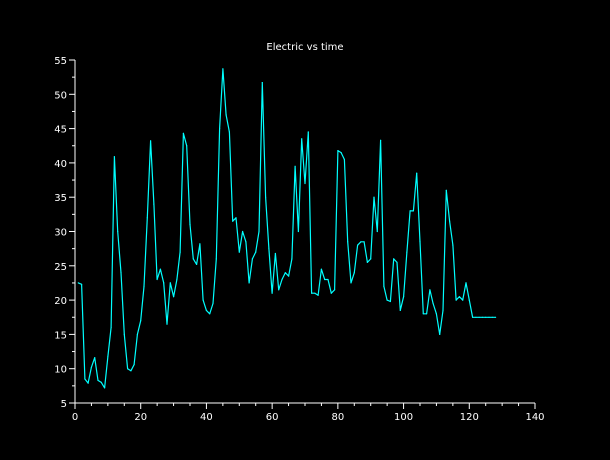 This screenshot has height=460, width=610. Describe the element at coordinates (60, 95) in the screenshot. I see `y-tick-label: 50` at that location.